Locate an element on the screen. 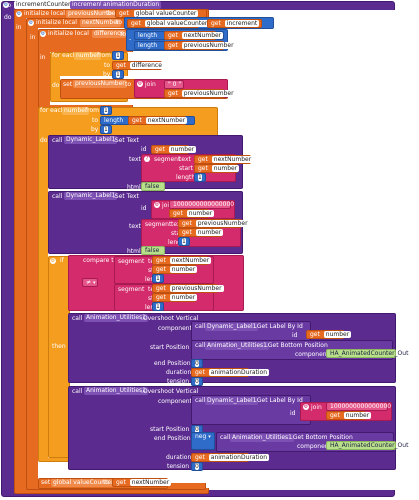 The width and height of the screenshot is (419, 500). init2-gear-icon: ⚙ is located at coordinates (31, 23).